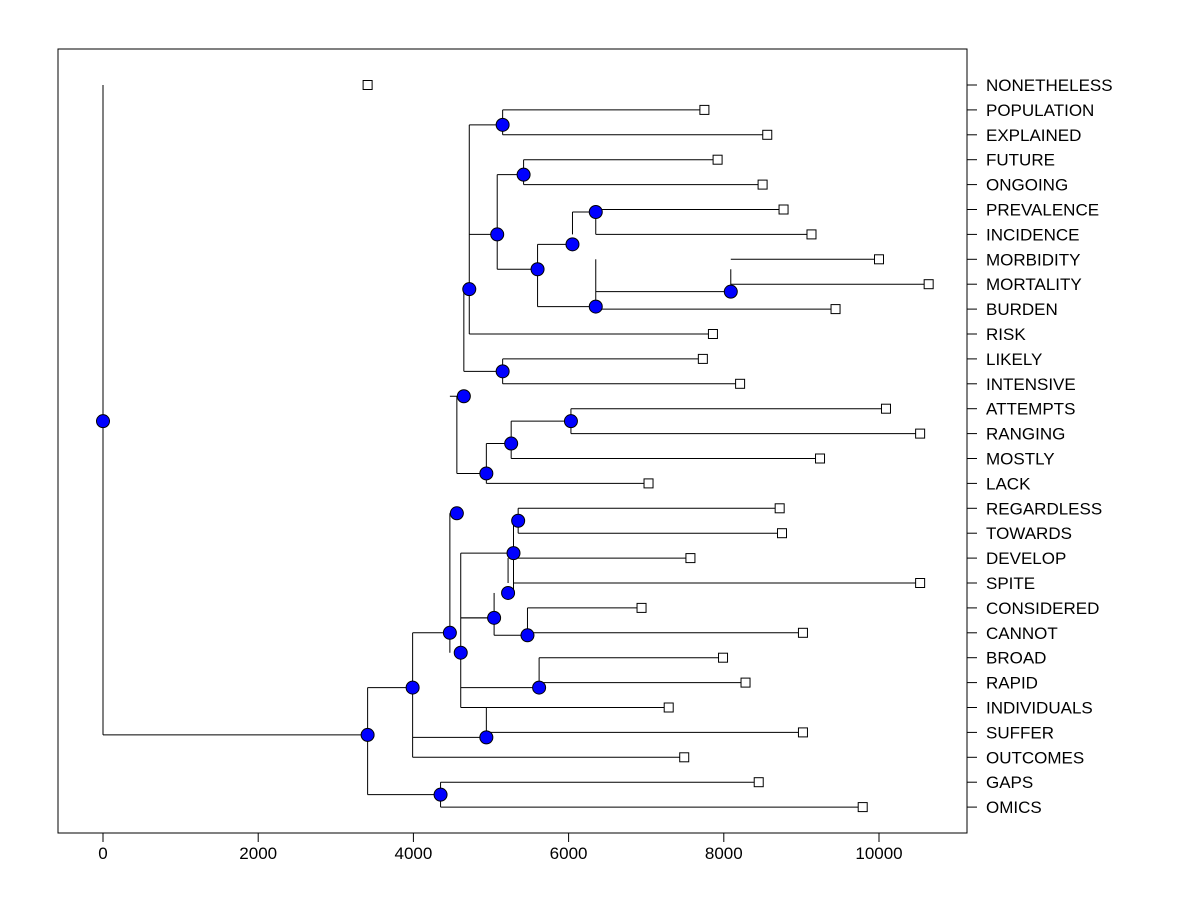 This screenshot has height=900, width=1200. What do you see at coordinates (1026, 558) in the screenshot?
I see `leaf-label: DEVELOP` at bounding box center [1026, 558].